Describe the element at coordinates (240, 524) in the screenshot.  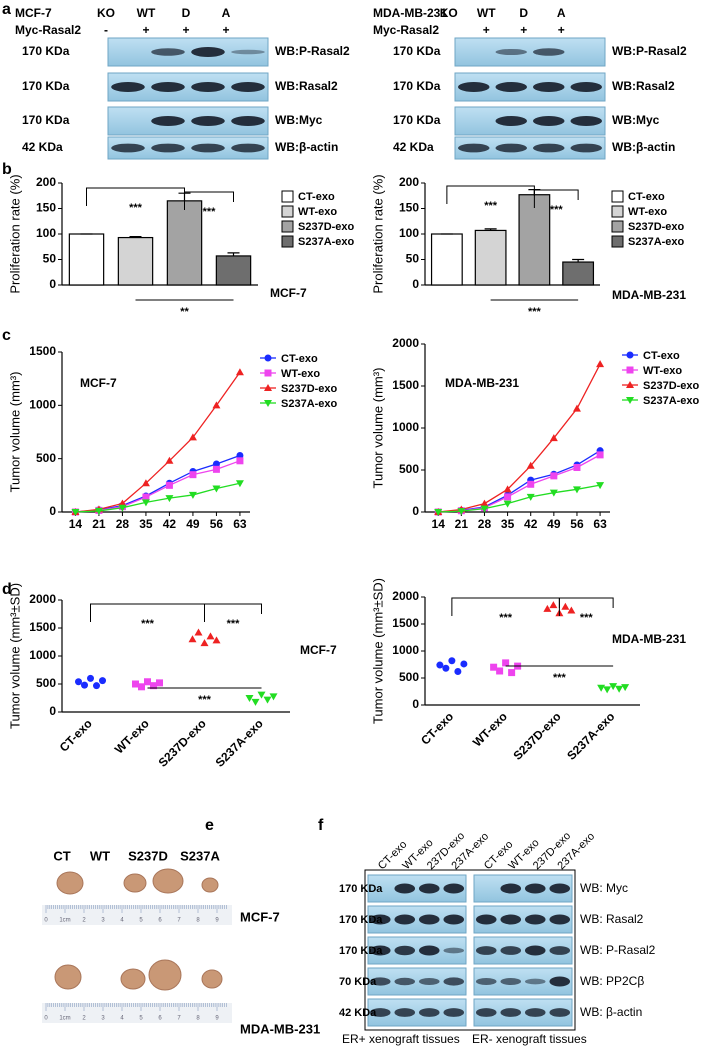
I see `x-tick-label: 63` at that location.